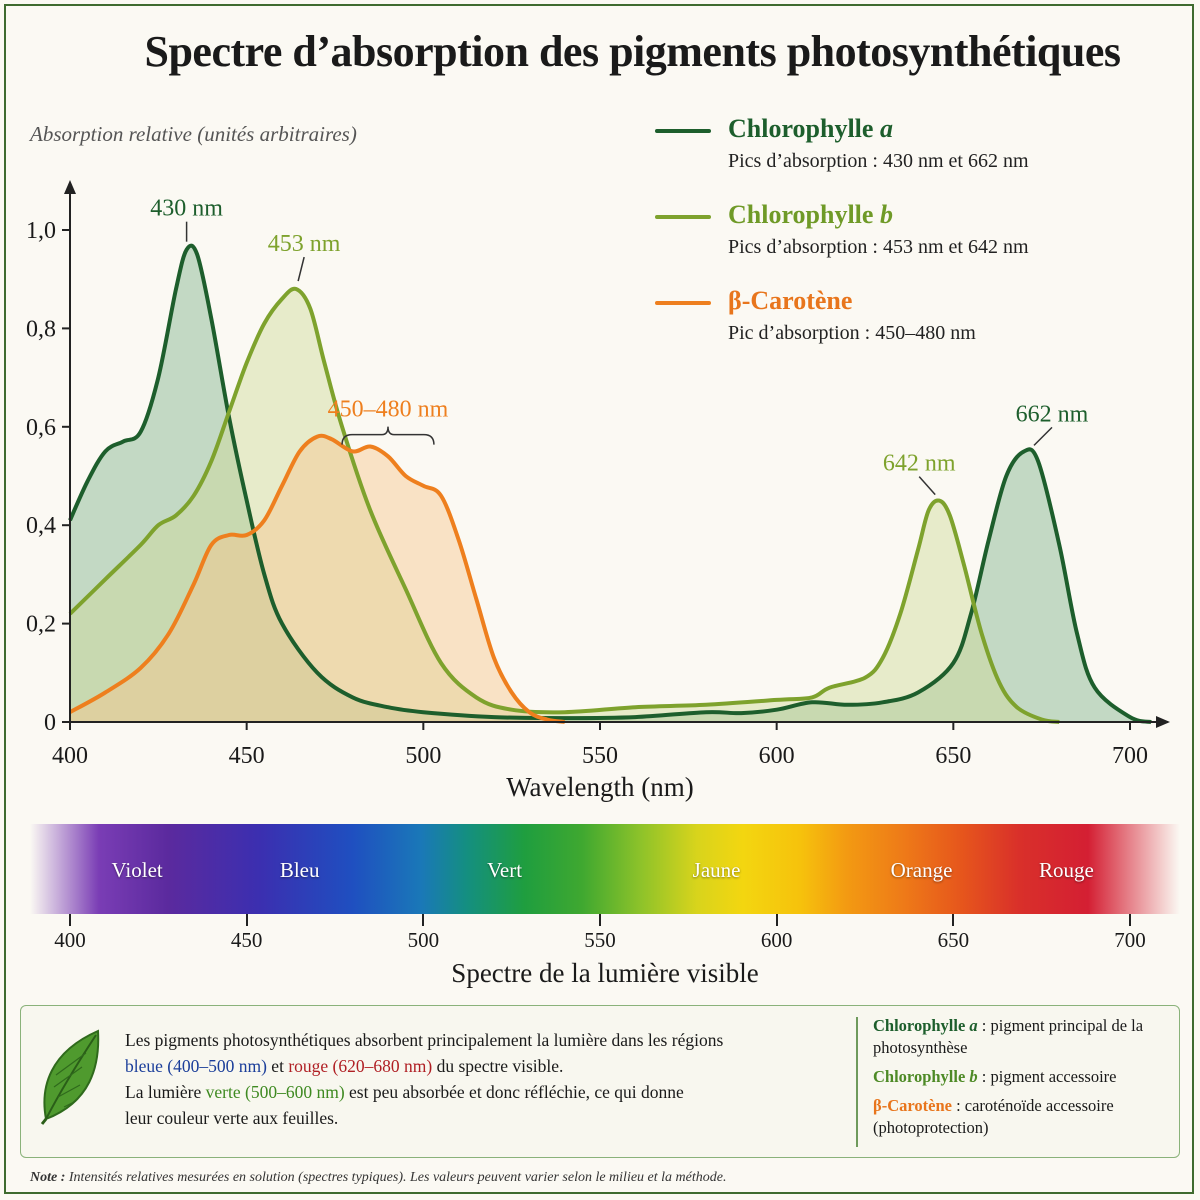  I want to click on spectrum-title: Spectre de la lumière visible, so click(605, 973).